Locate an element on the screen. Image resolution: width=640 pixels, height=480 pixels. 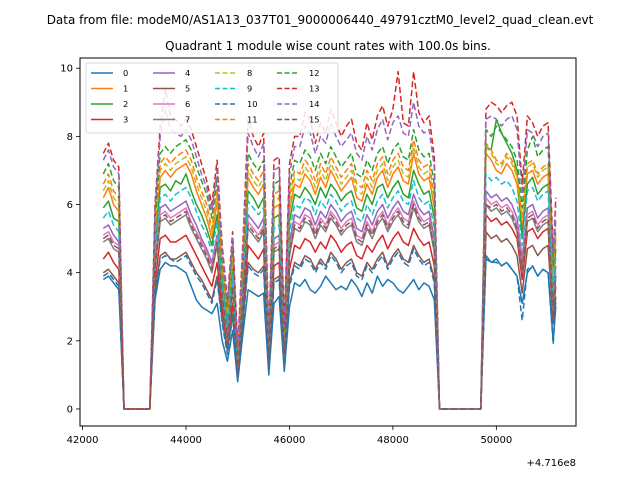
legend-label-8: 8 is located at coordinates (249, 73).